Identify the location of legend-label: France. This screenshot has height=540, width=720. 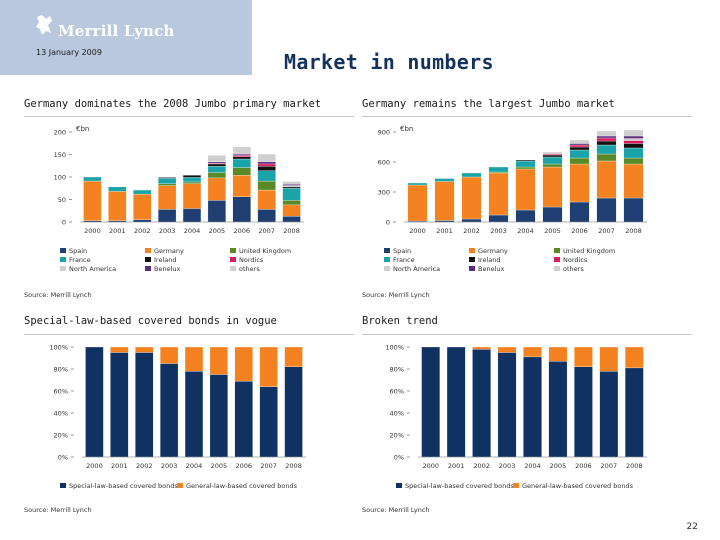
(404, 260).